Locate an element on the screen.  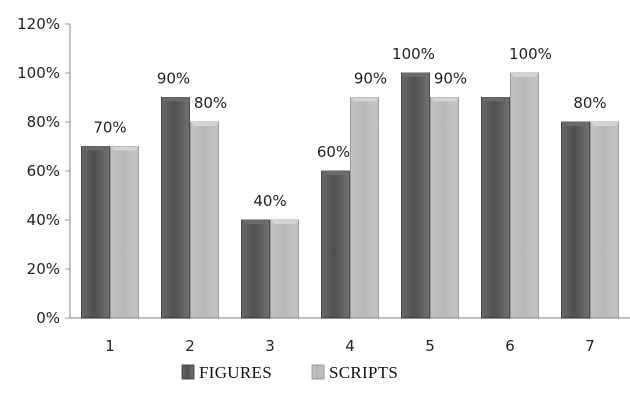
y-tick-label: 80% is located at coordinates (43, 122).